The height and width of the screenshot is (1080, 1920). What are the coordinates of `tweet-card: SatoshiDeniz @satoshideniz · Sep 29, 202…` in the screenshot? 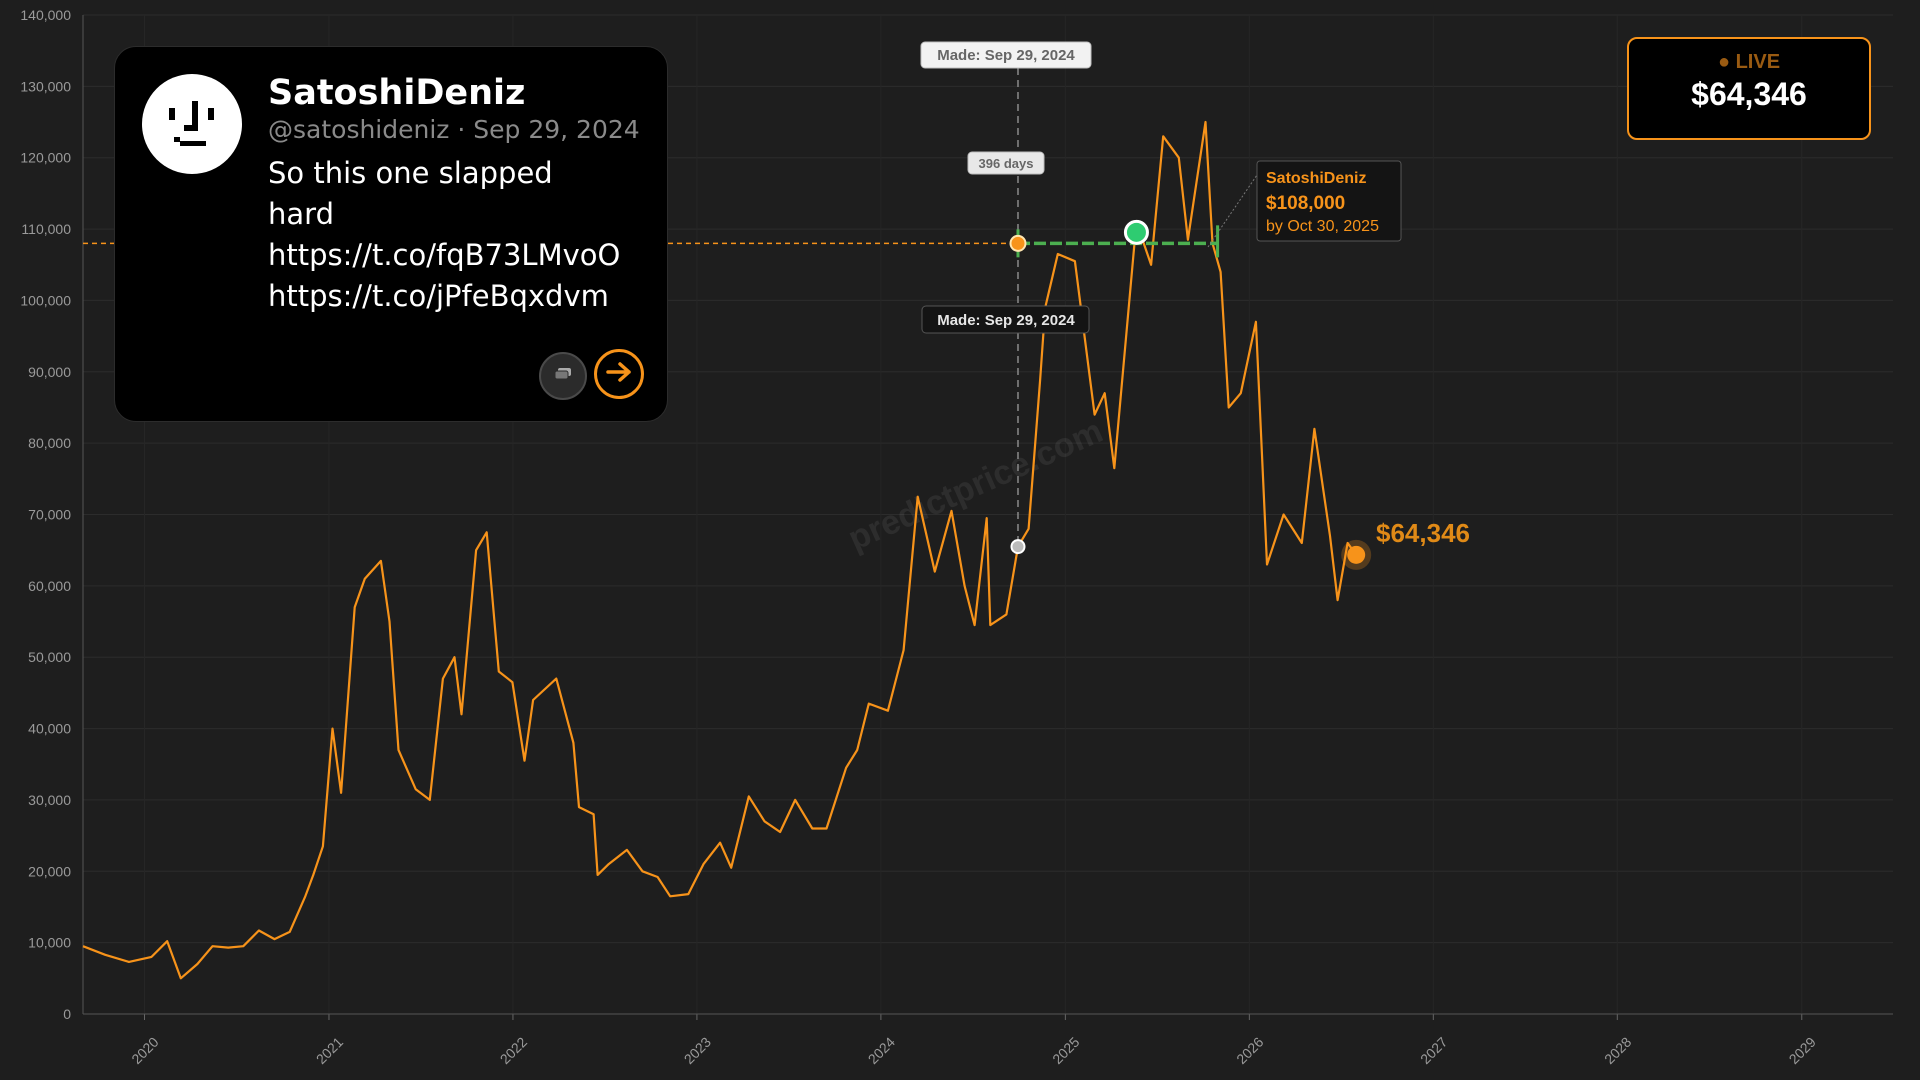 It's located at (391, 234).